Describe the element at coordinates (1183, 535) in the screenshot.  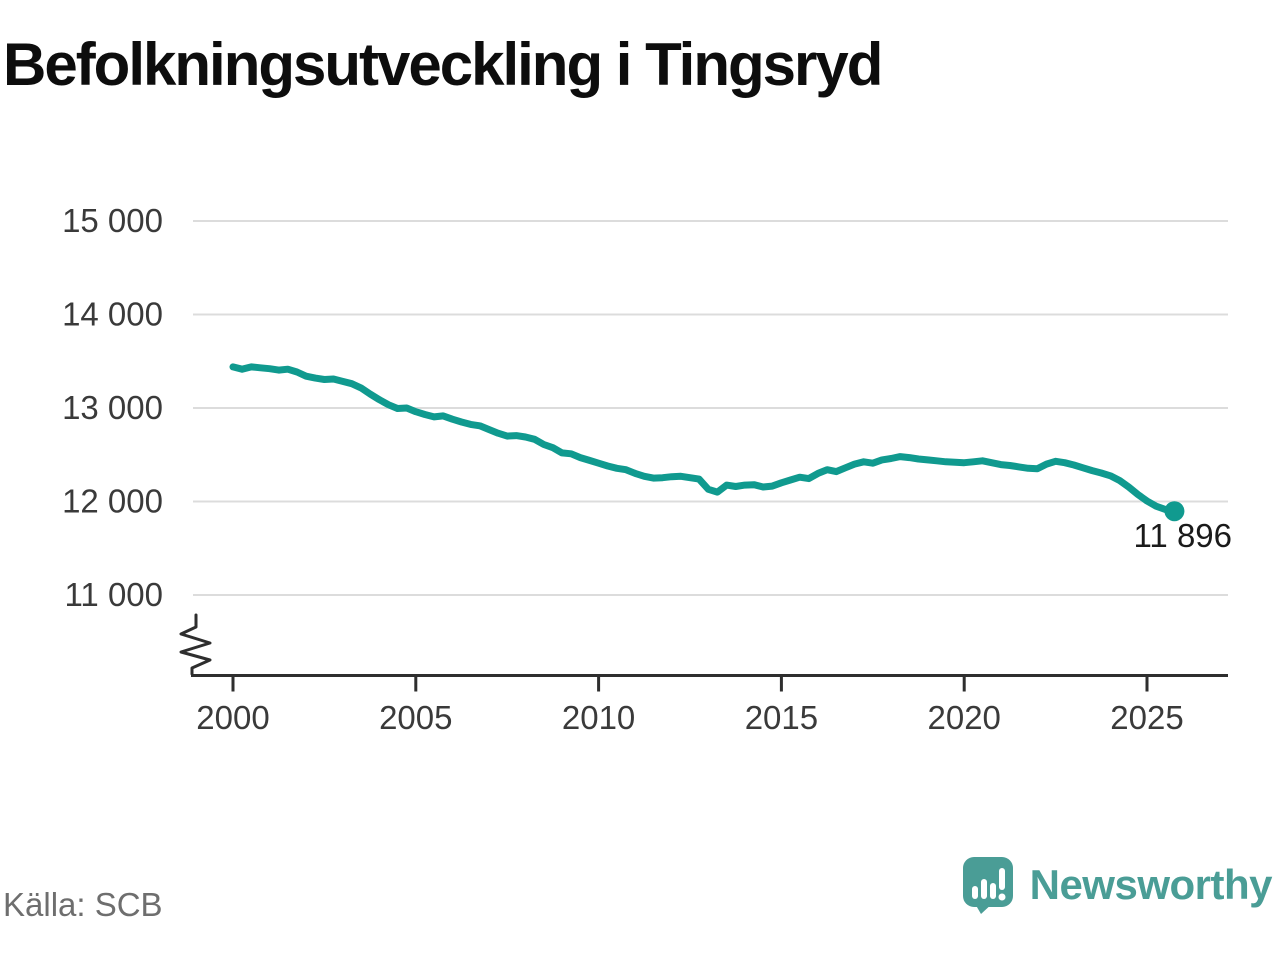
I see `end-point-value-label: 11 896` at that location.